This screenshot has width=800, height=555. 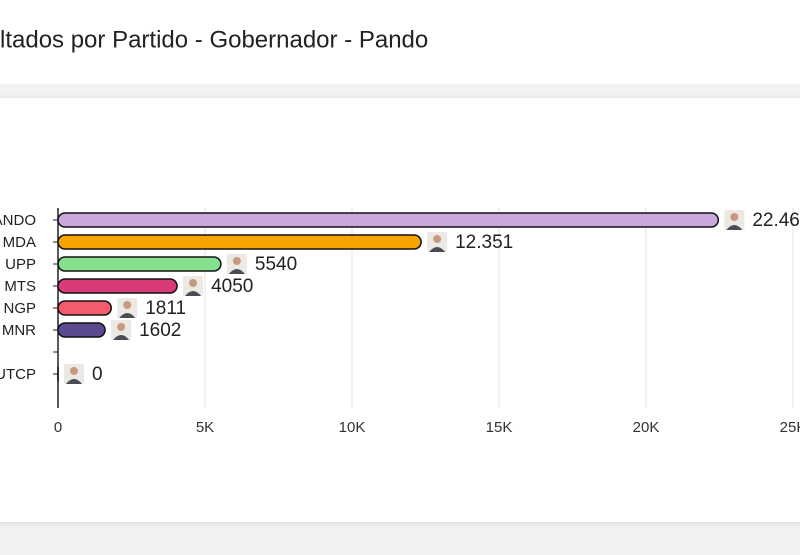 I want to click on value-label: 22.46, so click(x=776, y=220).